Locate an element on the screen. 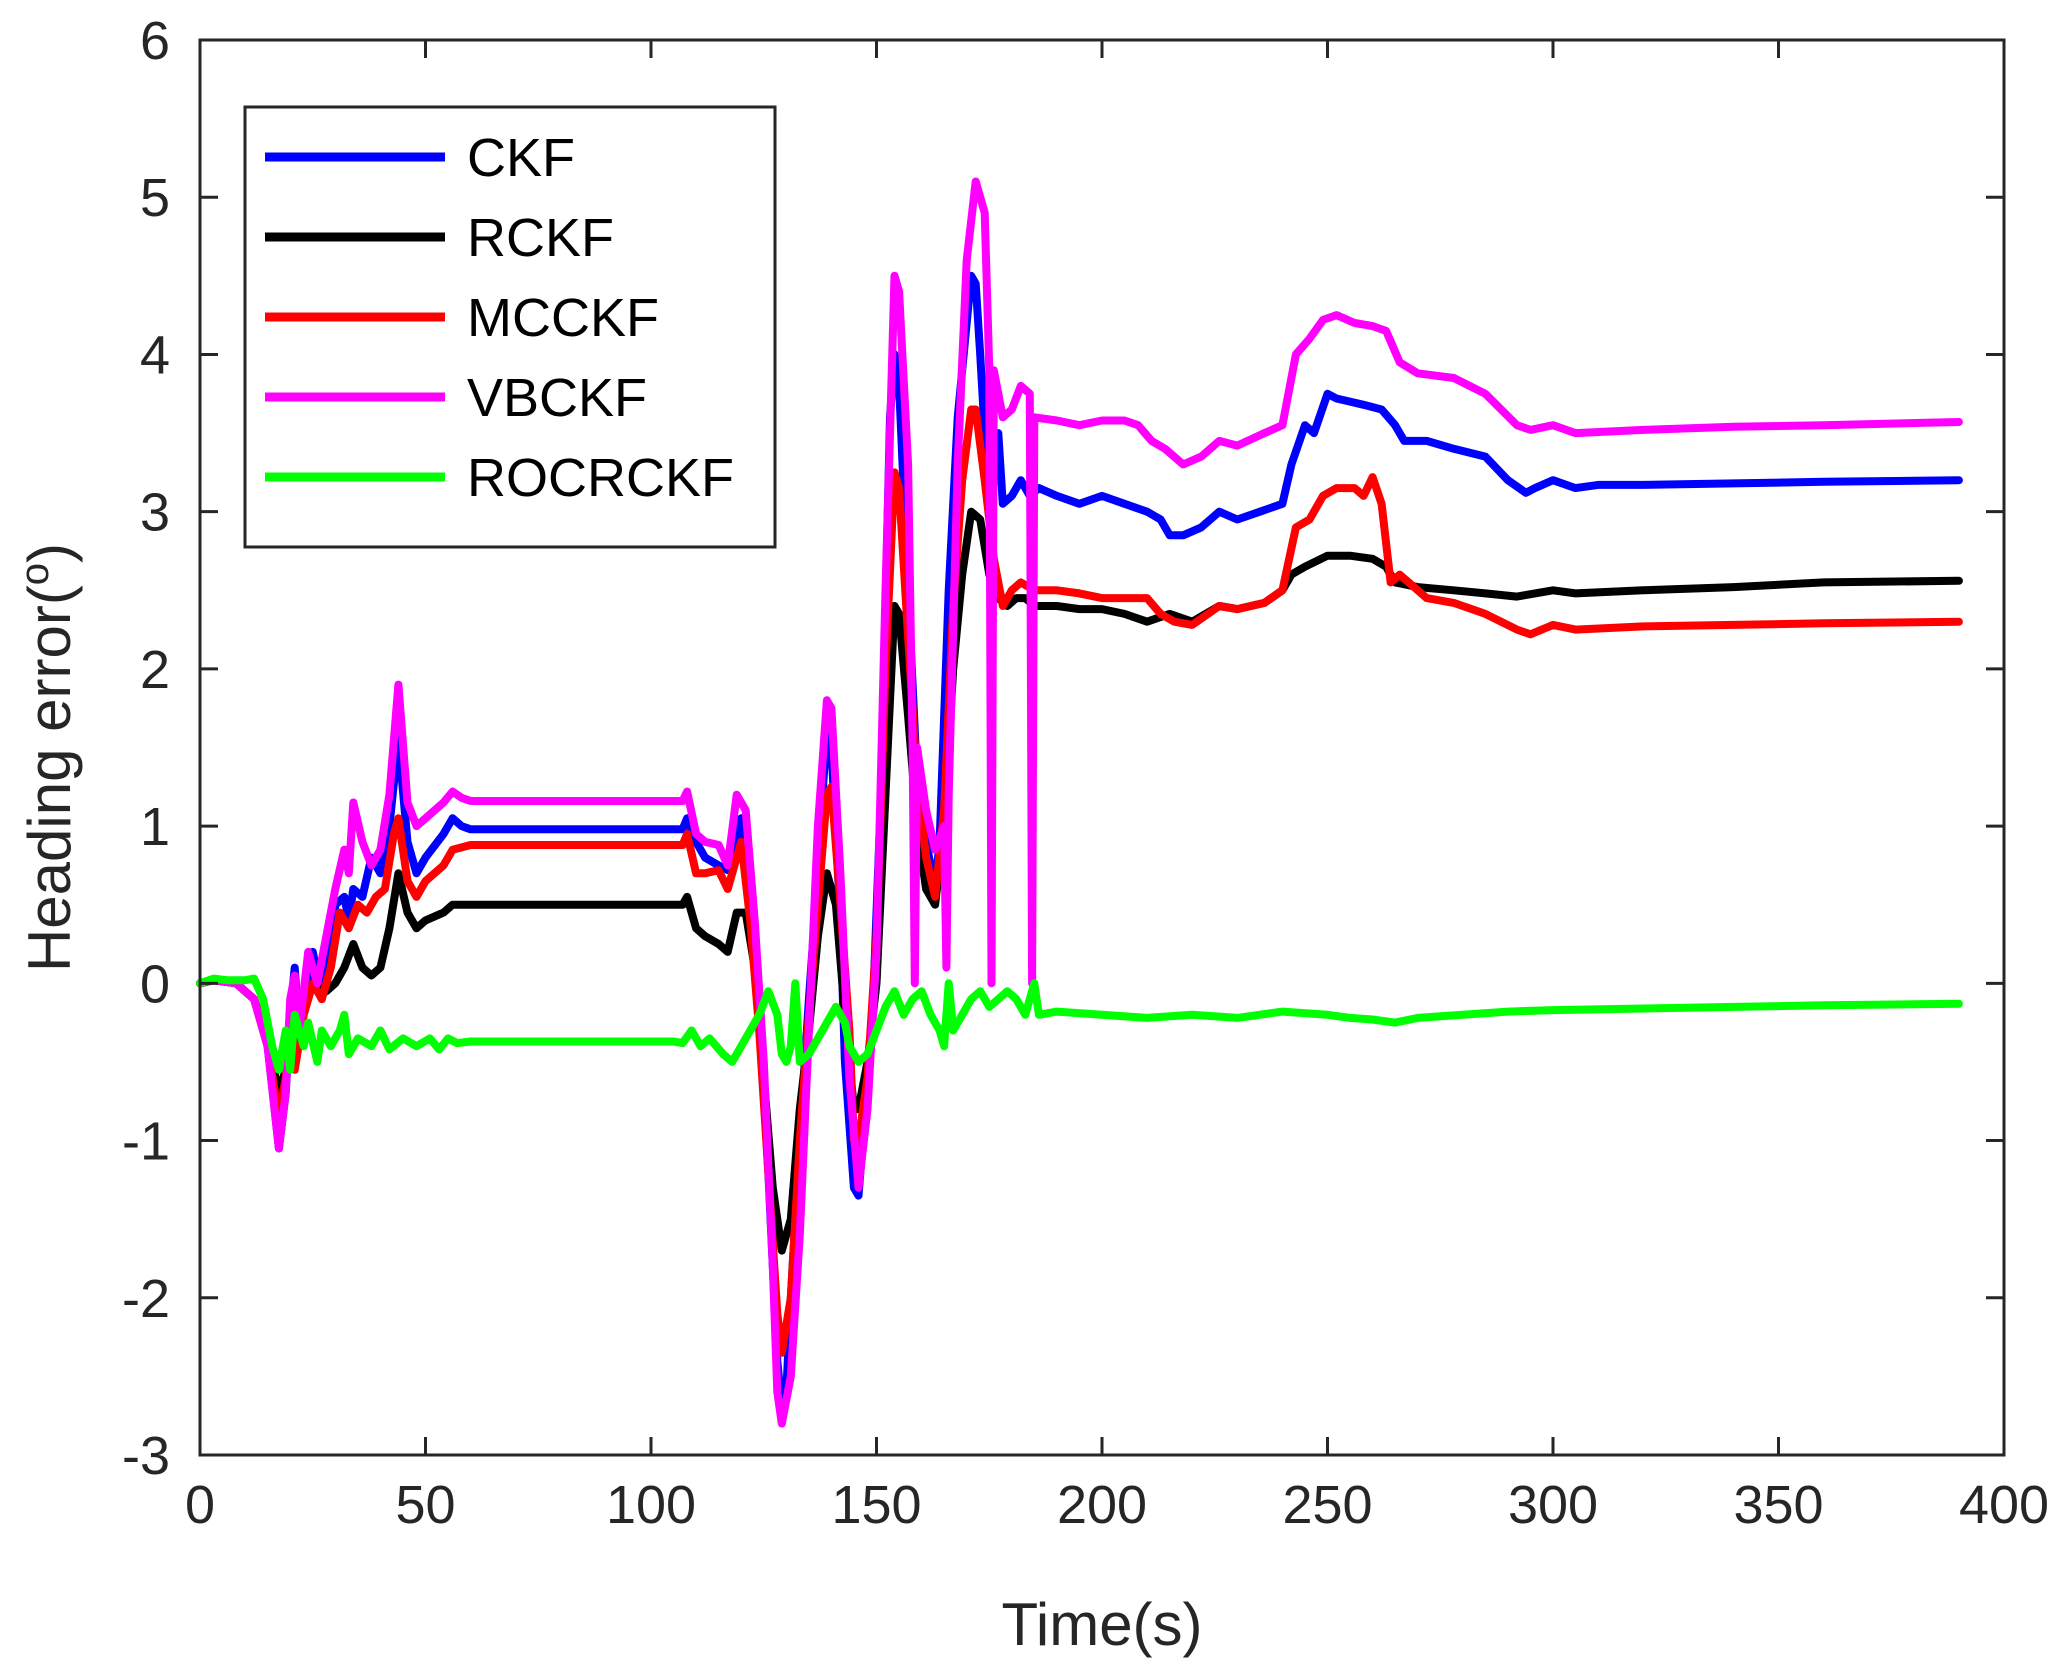 The height and width of the screenshot is (1665, 2064). y-tick-label: 4 is located at coordinates (155, 355).